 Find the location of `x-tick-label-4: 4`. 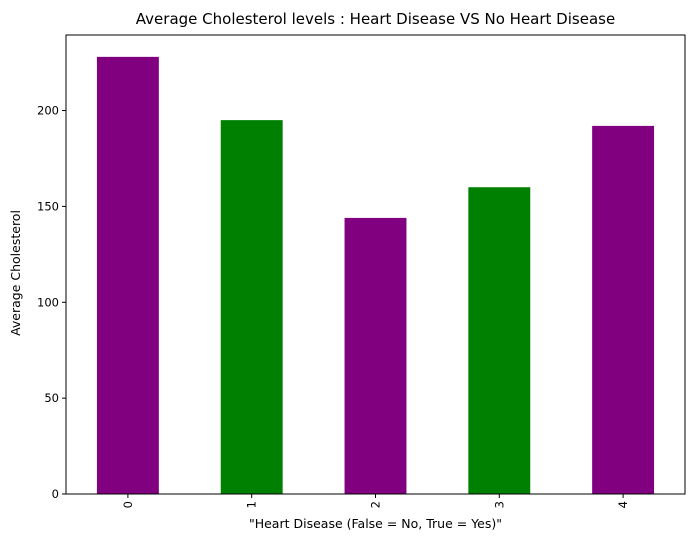

x-tick-label-4: 4 is located at coordinates (623, 504).